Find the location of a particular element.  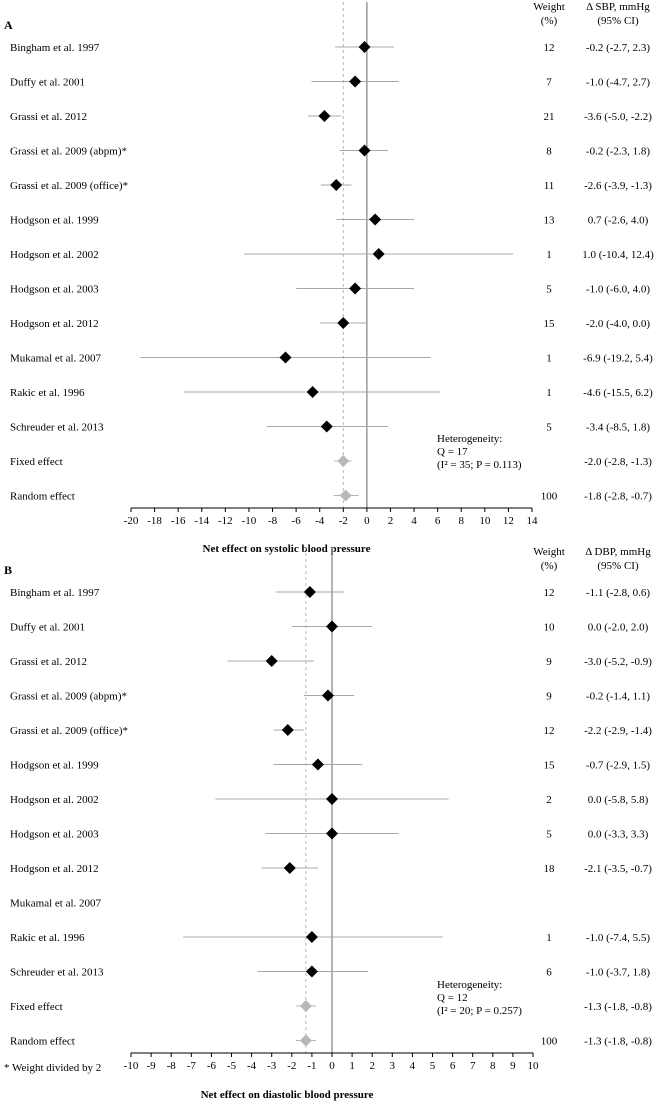

study-effect-ci: -2.6 (-3.9, -1.3) is located at coordinates (618, 186).